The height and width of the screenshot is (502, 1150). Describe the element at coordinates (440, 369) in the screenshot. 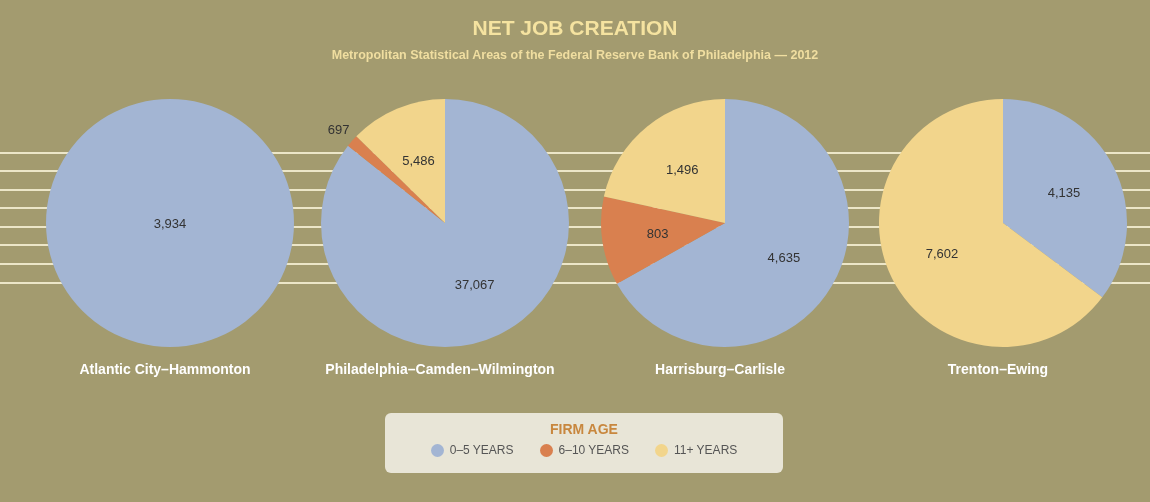

I see `text: Philadelphia–Camden–Wilmington` at that location.